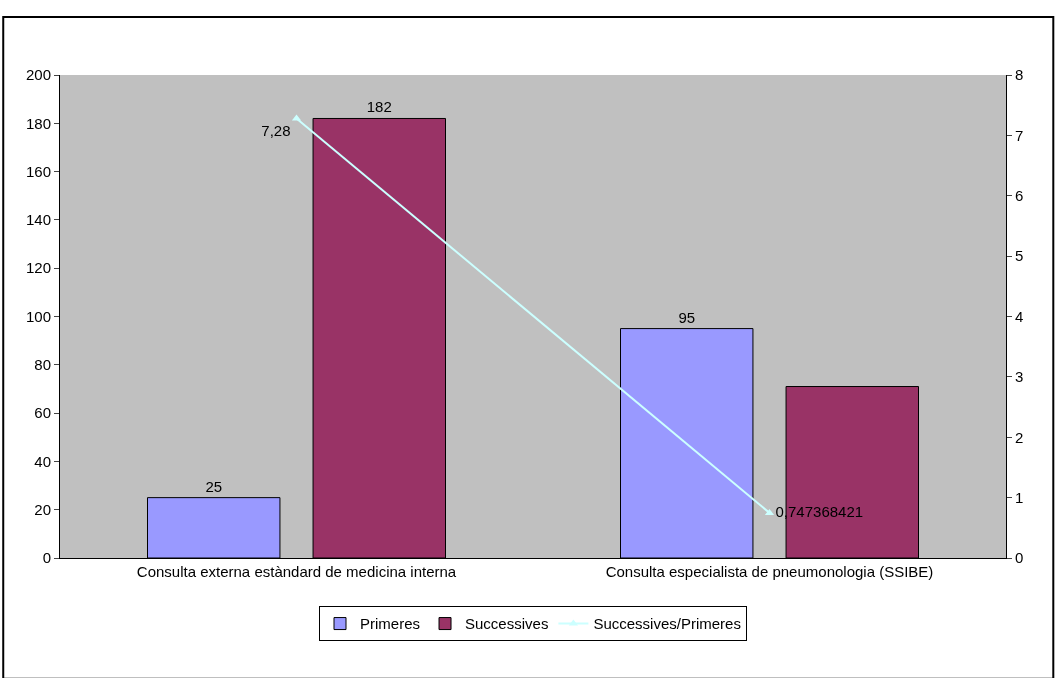 Image resolution: width=1056 pixels, height=678 pixels. I want to click on y-tick-label: 40, so click(42, 461).